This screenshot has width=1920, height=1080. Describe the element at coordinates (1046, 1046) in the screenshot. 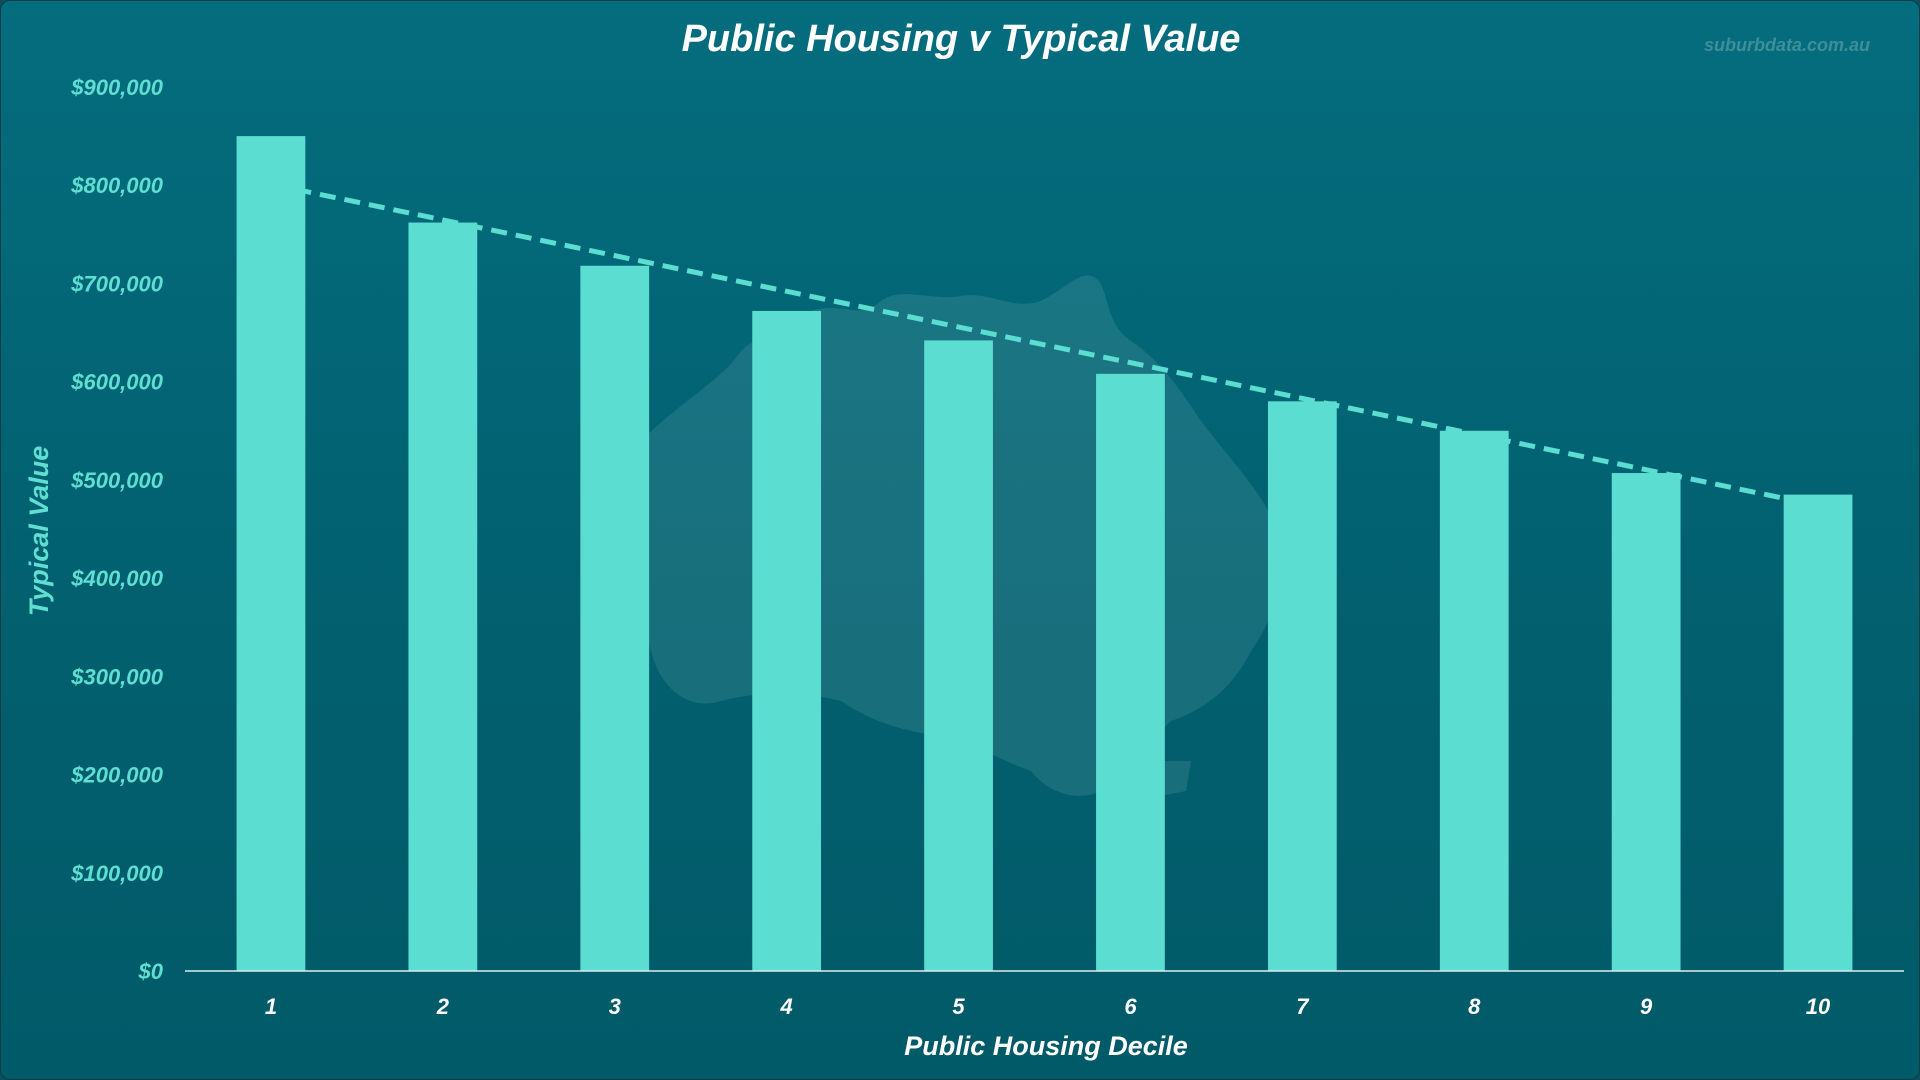

I see `x-axis-title: Public Housing Decile` at that location.